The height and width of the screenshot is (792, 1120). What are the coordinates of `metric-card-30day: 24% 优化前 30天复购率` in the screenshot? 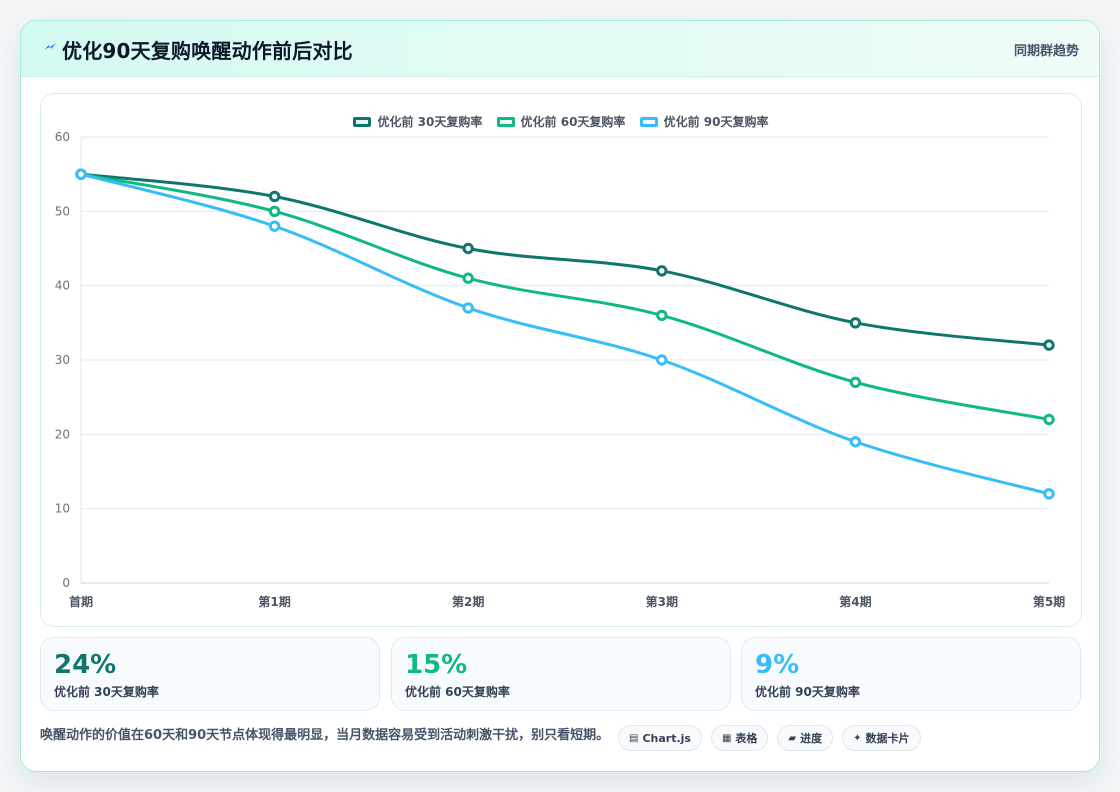 It's located at (210, 674).